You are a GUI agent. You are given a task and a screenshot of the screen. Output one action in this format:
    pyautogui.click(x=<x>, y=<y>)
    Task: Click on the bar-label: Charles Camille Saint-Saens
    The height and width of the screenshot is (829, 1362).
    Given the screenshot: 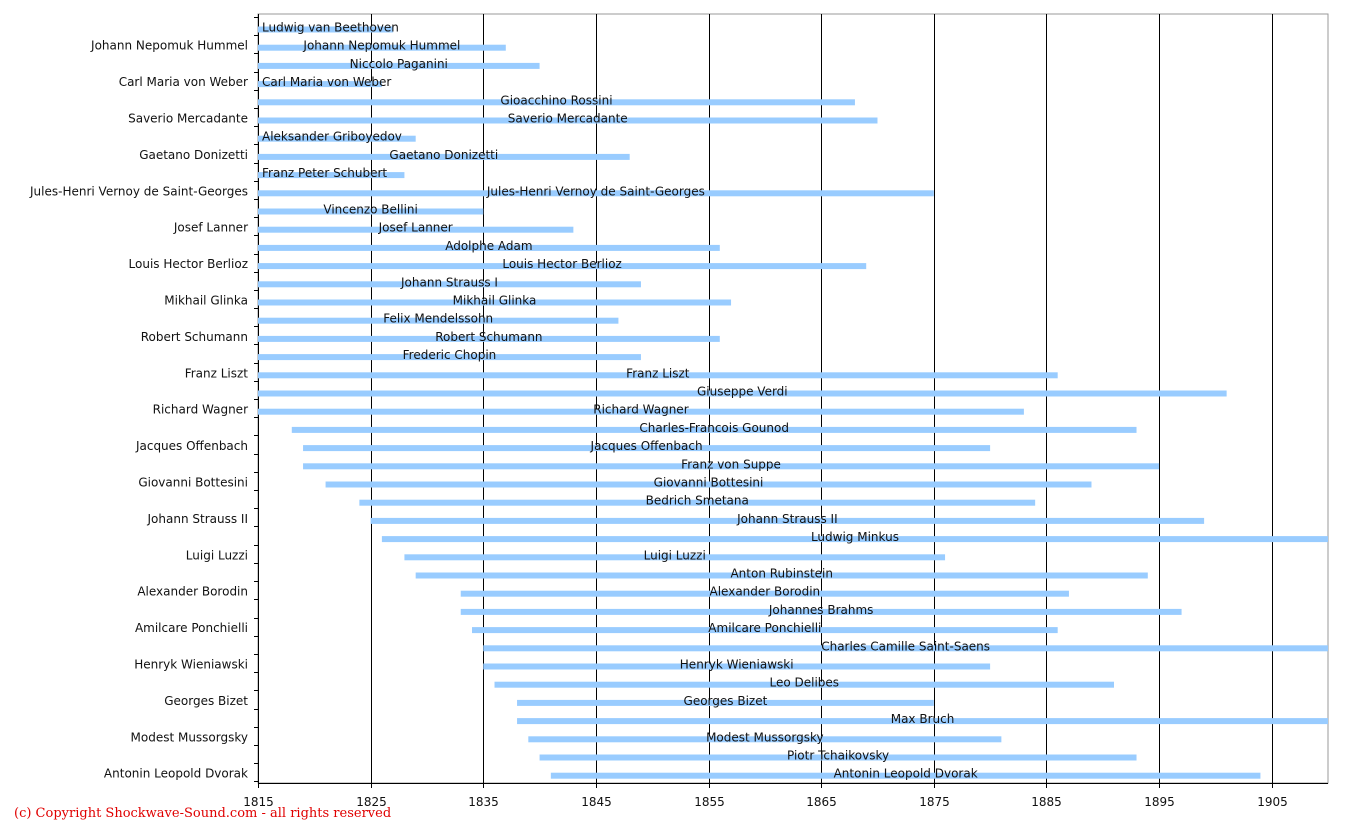 What is the action you would take?
    pyautogui.click(x=905, y=646)
    